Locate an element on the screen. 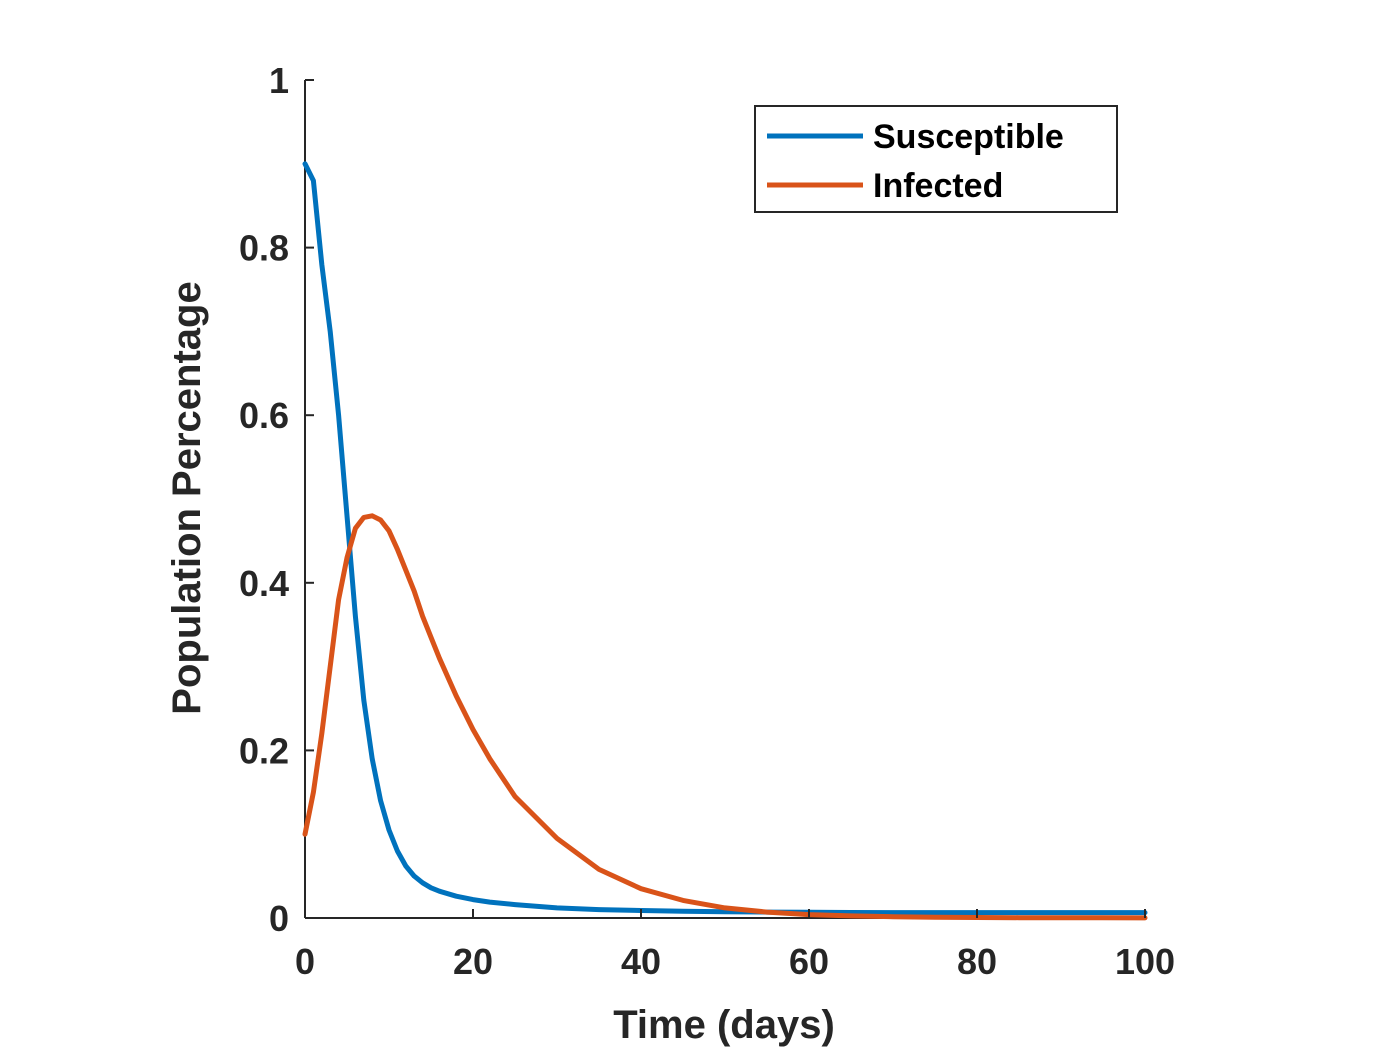 The width and height of the screenshot is (1400, 1050). legend-box is located at coordinates (936, 159).